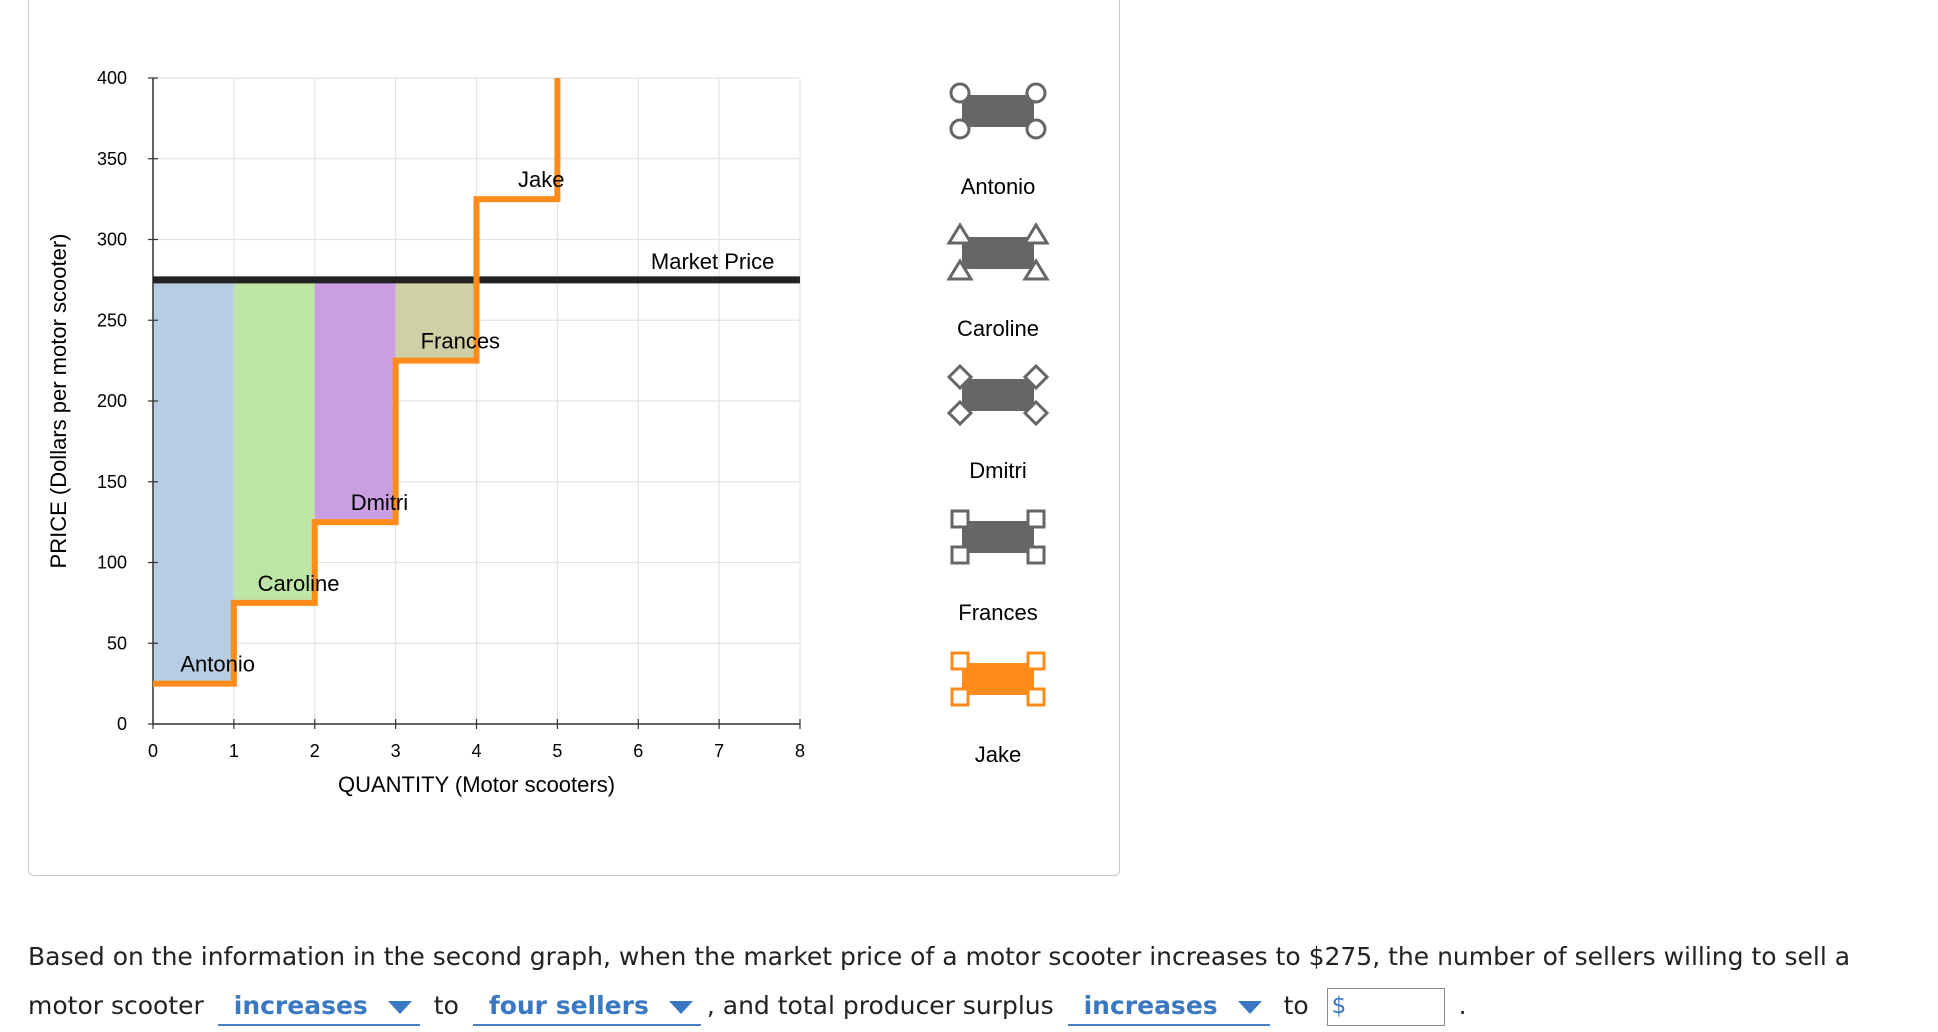 This screenshot has height=1032, width=1938. What do you see at coordinates (476, 784) in the screenshot?
I see `x-axis-title: QUANTITY (Motor scooters)` at bounding box center [476, 784].